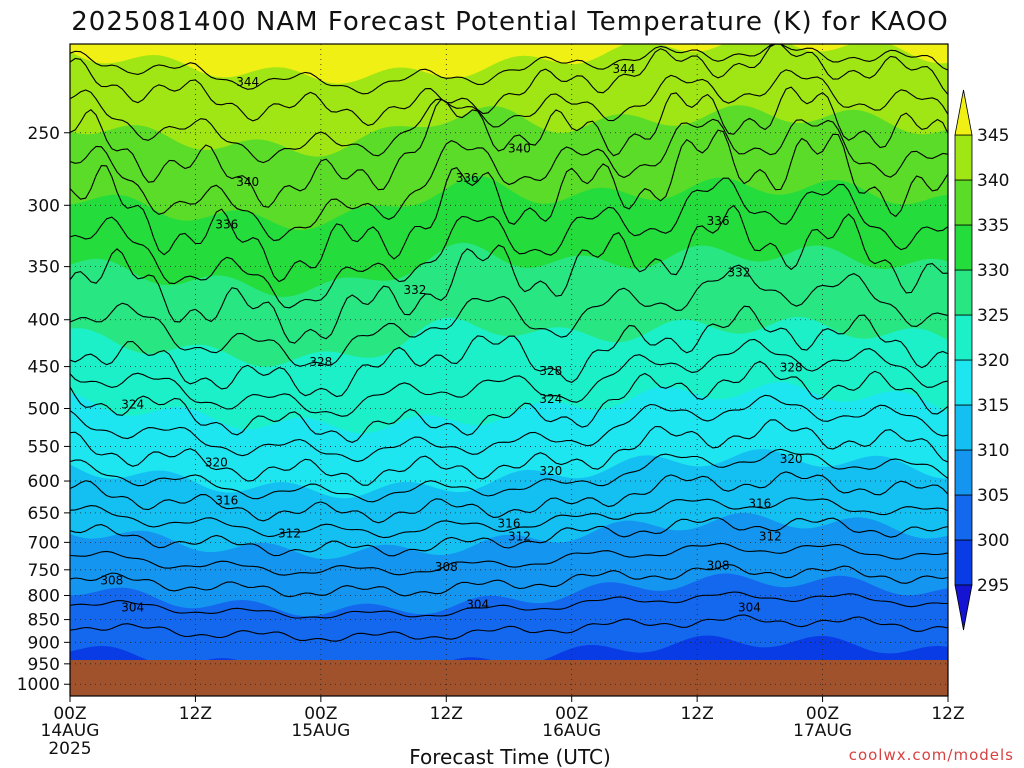 This screenshot has width=1024, height=768. I want to click on colorbar-label: 320, so click(993, 361).